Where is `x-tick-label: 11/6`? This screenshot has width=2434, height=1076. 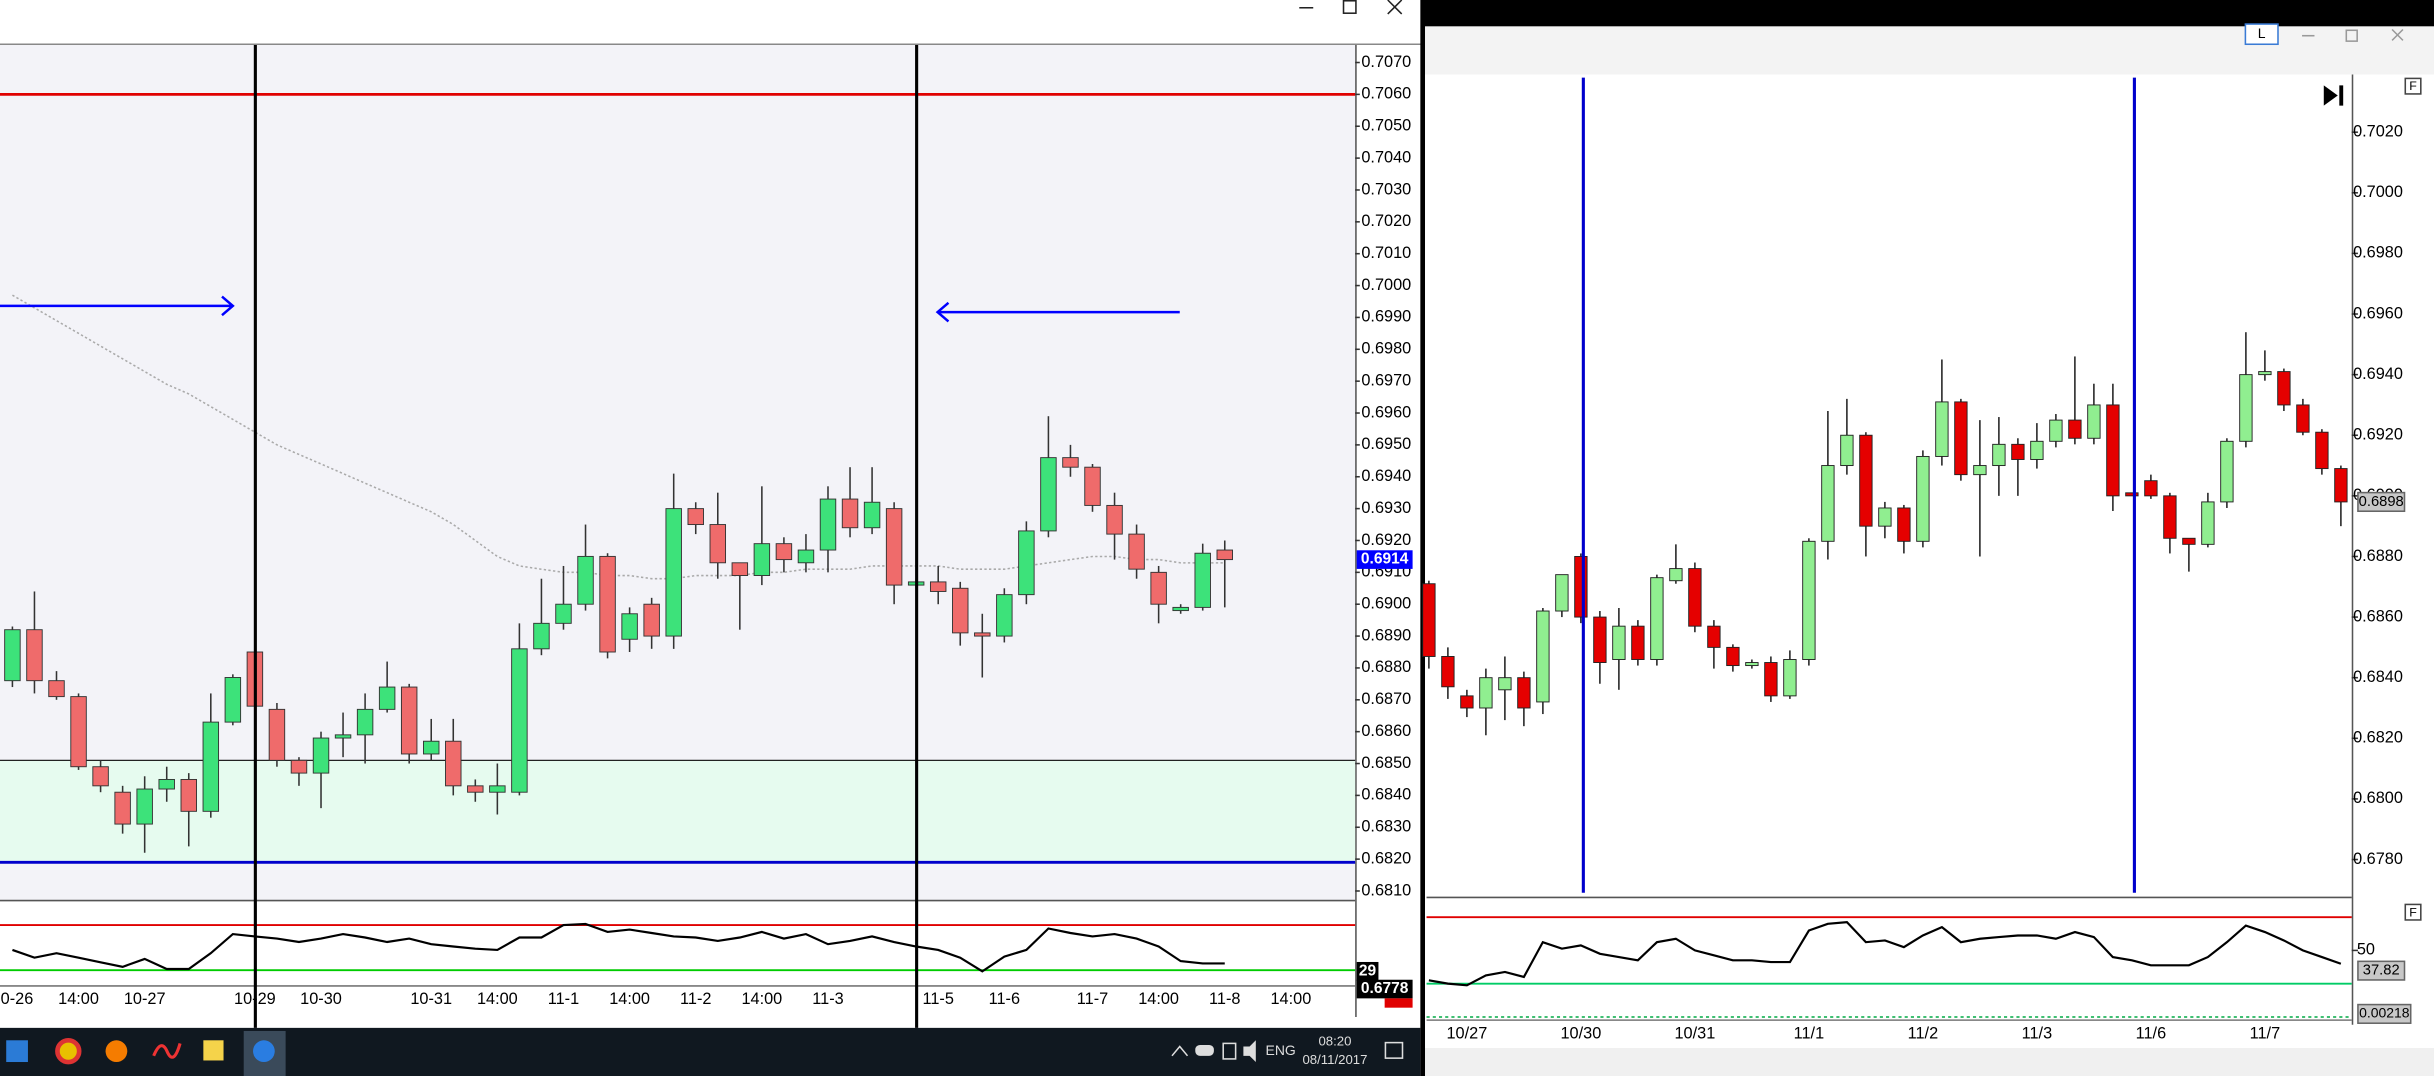
x-tick-label: 11/6 is located at coordinates (2151, 1033).